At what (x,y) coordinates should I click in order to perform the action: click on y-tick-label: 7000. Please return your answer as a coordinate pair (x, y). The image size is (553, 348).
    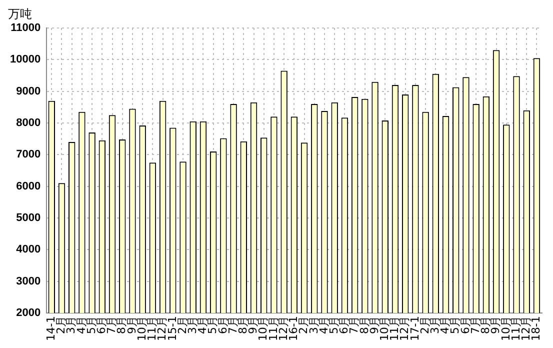
    Looking at the image, I should click on (28, 154).